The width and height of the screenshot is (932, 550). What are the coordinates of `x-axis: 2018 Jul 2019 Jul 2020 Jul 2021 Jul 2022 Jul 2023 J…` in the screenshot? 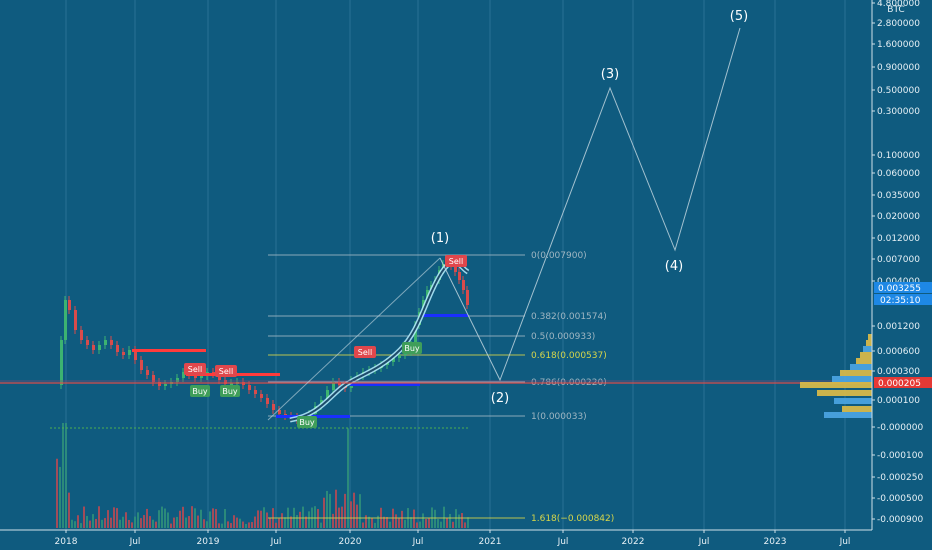 It's located at (436, 538).